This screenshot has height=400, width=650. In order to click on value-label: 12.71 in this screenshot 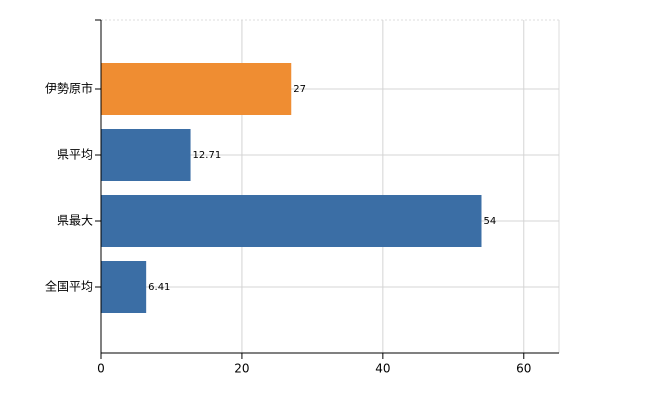, I will do `click(207, 155)`.